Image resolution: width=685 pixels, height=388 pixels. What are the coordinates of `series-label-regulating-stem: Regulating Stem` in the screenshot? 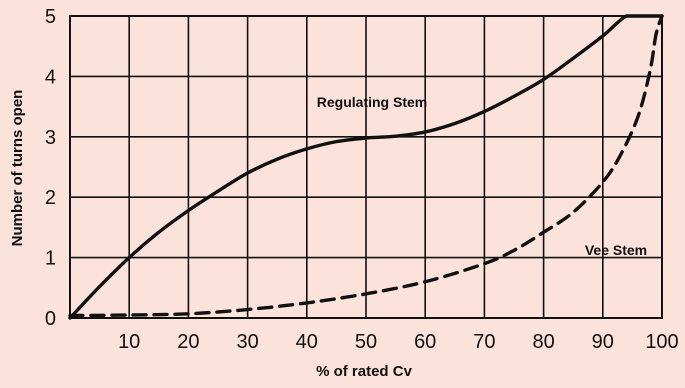 It's located at (372, 102).